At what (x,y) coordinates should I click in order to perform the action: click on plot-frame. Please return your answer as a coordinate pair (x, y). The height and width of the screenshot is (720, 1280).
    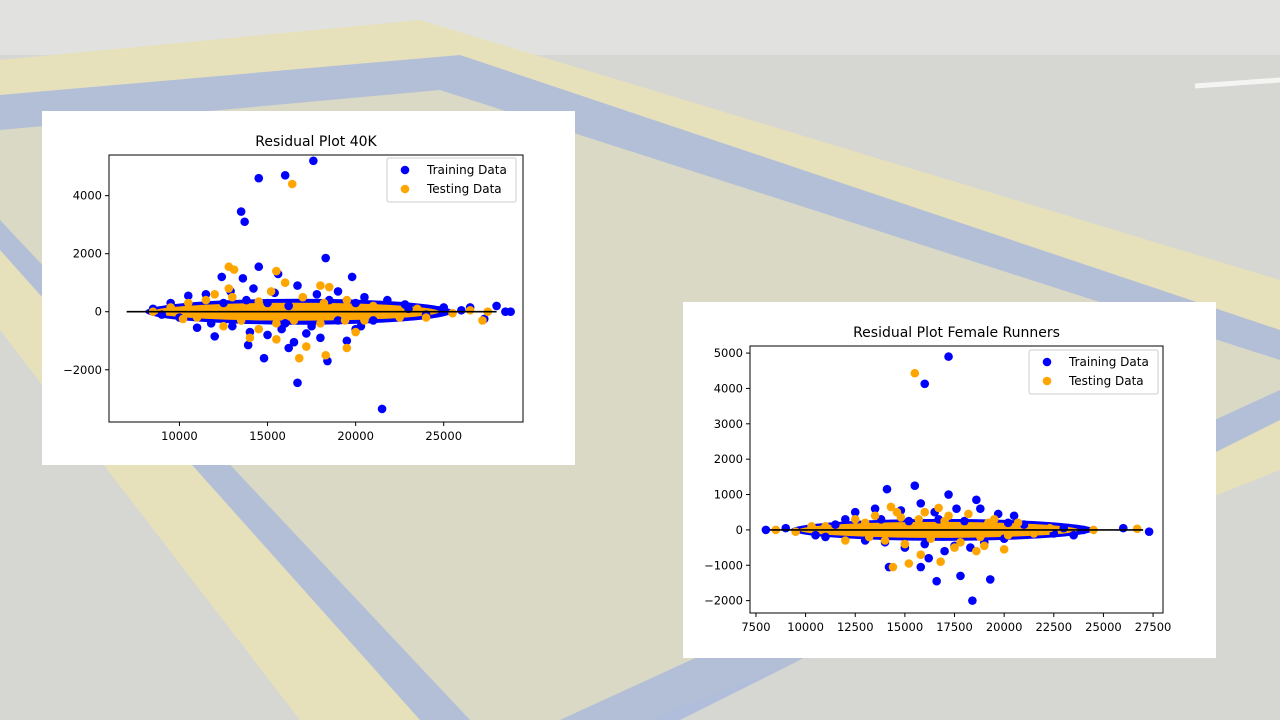
    Looking at the image, I should click on (956, 479).